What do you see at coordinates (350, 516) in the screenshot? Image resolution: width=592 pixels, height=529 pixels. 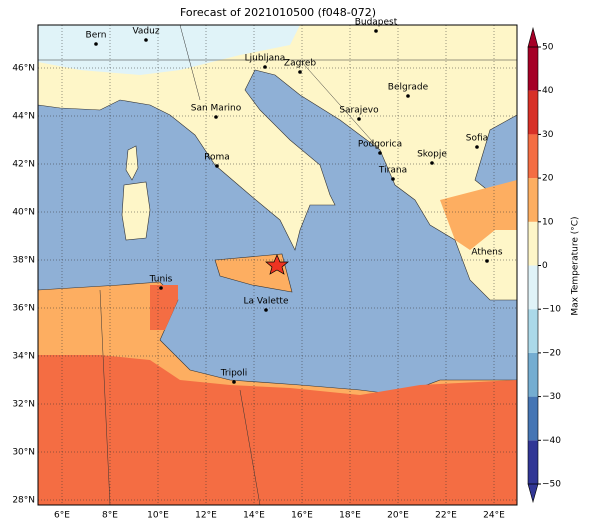 I see `lon-tick-label: 18°E` at bounding box center [350, 516].